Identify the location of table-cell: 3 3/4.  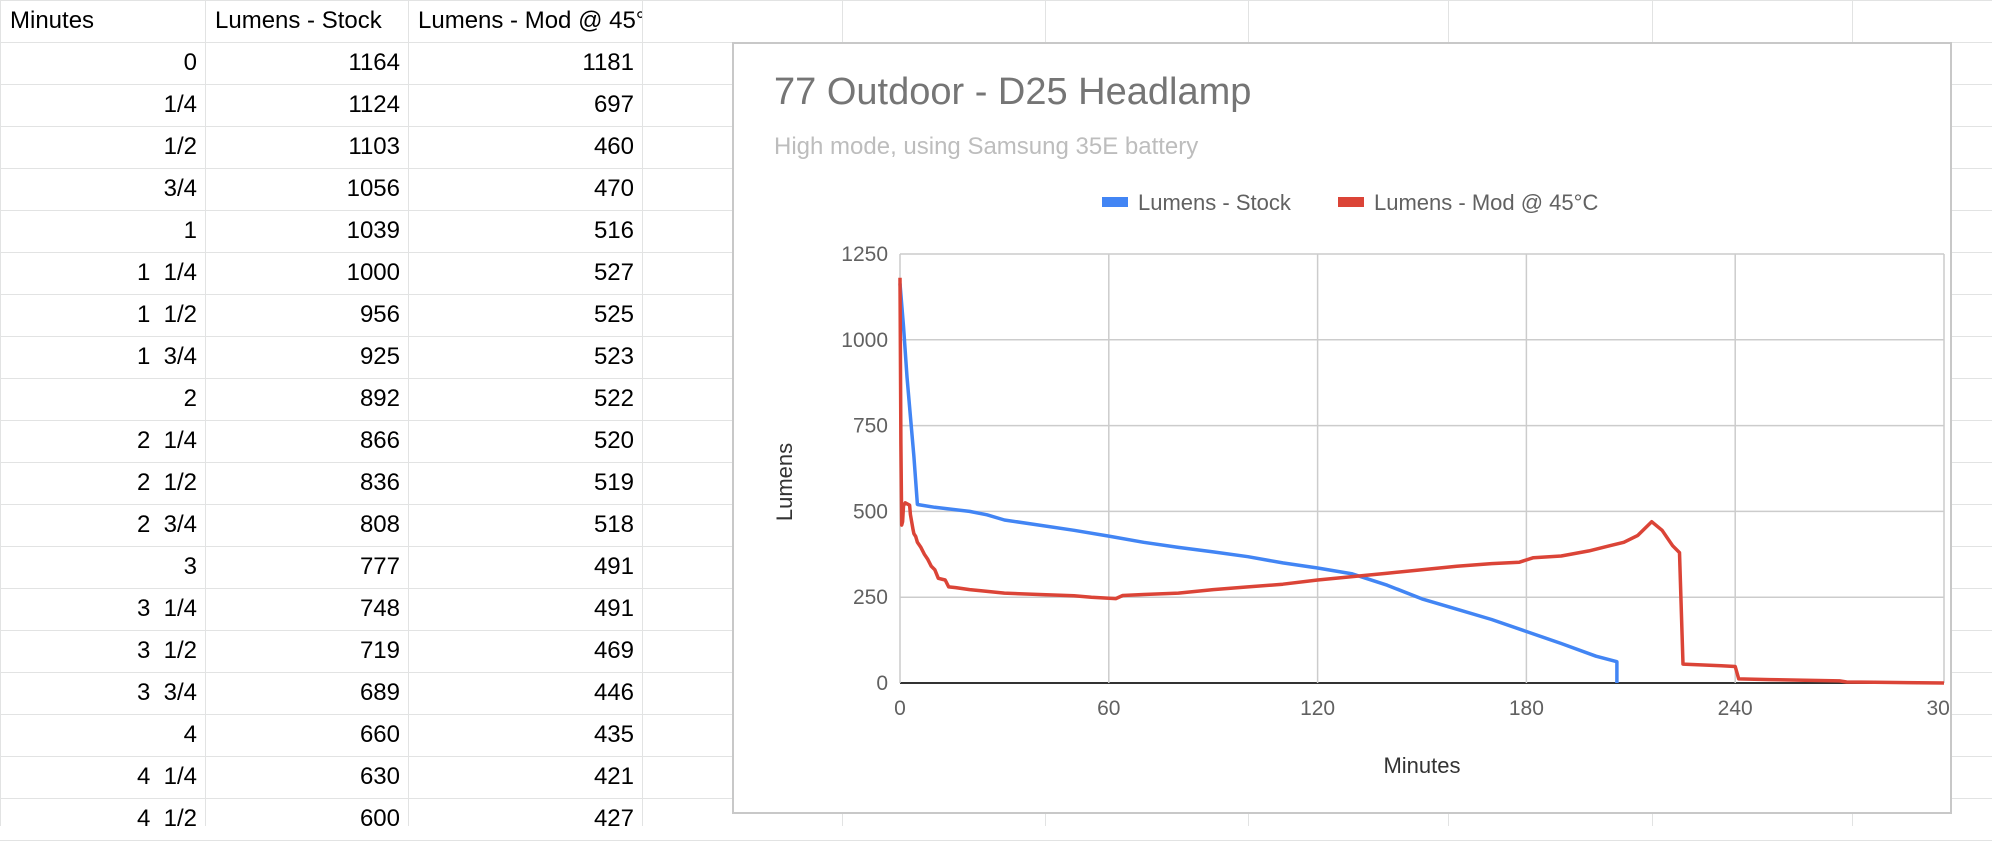
(166, 692).